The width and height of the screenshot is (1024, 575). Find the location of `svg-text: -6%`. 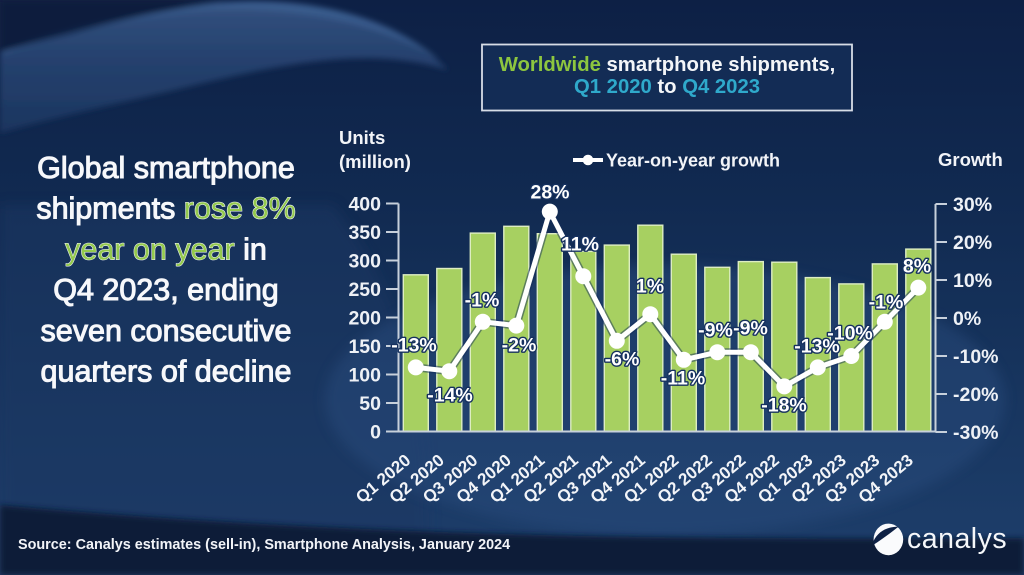

svg-text: -6% is located at coordinates (622, 360).